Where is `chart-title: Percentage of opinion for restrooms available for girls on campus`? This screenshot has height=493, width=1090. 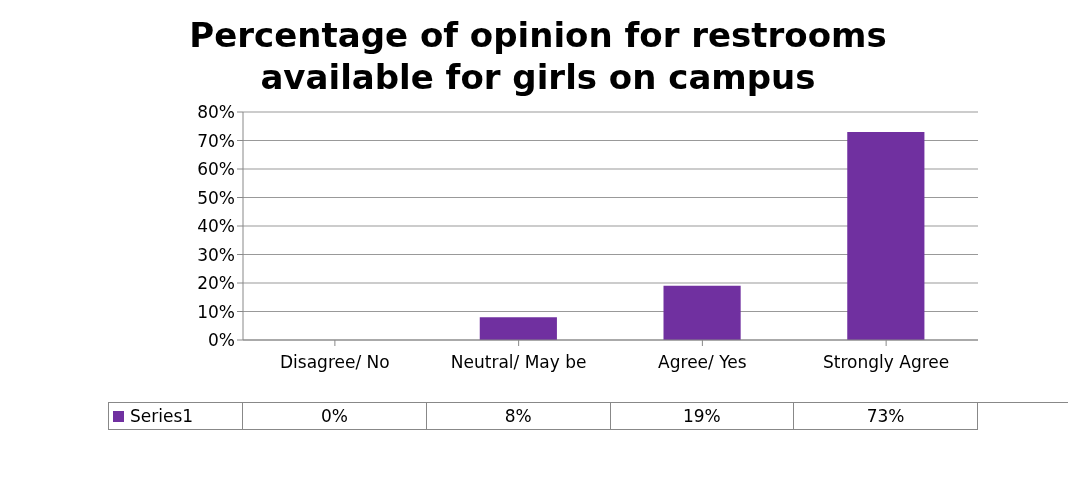 chart-title: Percentage of opinion for restrooms available for girls on campus is located at coordinates (538, 56).